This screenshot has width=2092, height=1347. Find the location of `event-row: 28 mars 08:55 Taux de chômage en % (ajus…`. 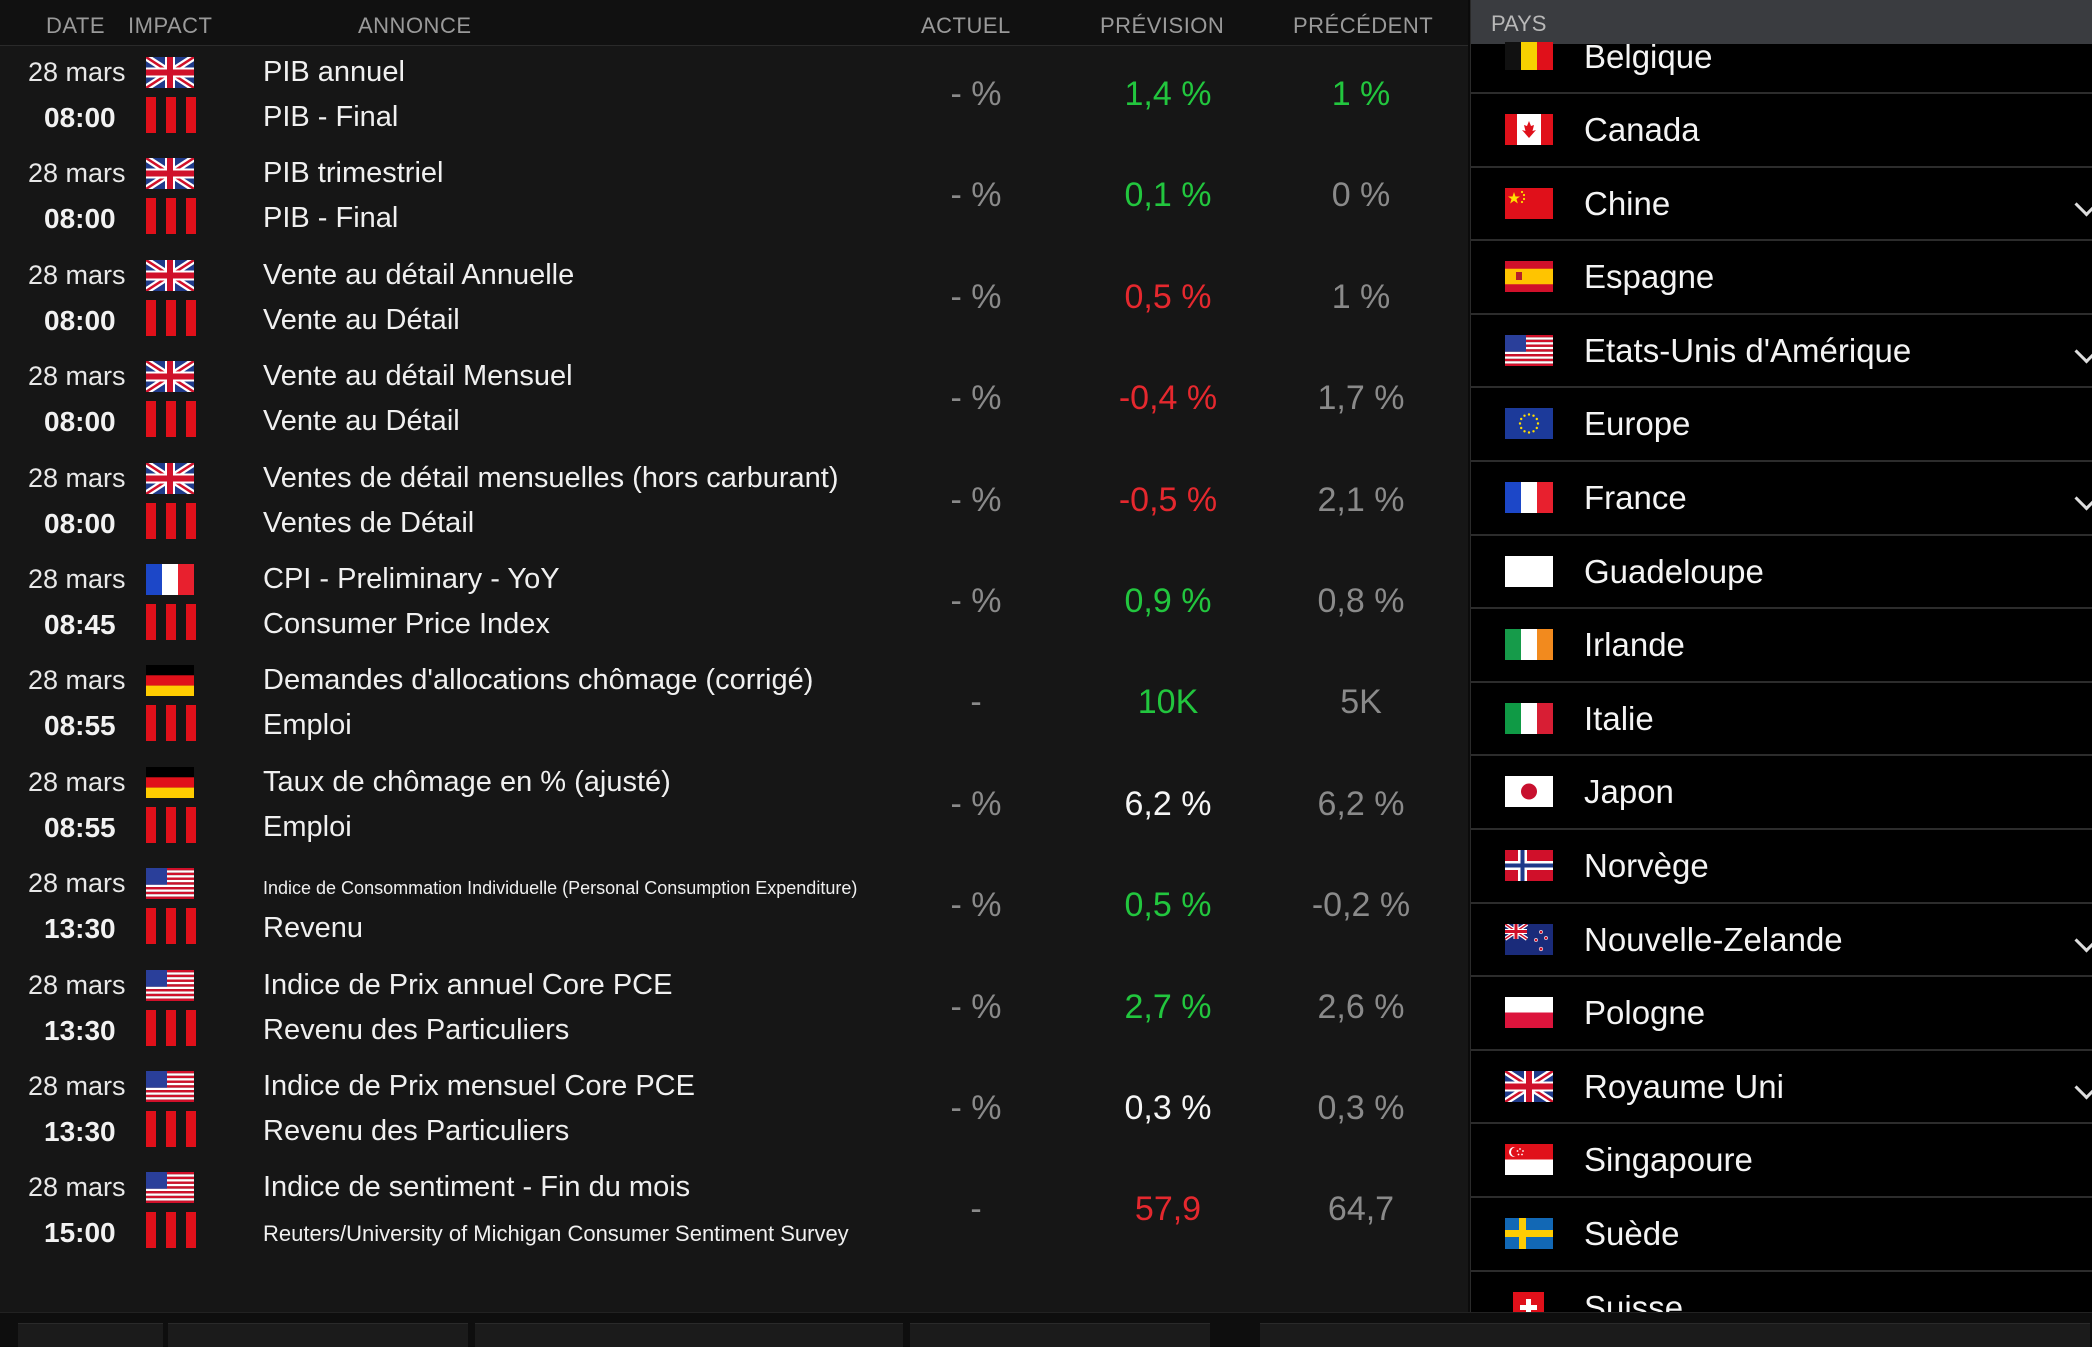

event-row: 28 mars 08:55 Taux de chômage en % (ajus… is located at coordinates (743, 805).